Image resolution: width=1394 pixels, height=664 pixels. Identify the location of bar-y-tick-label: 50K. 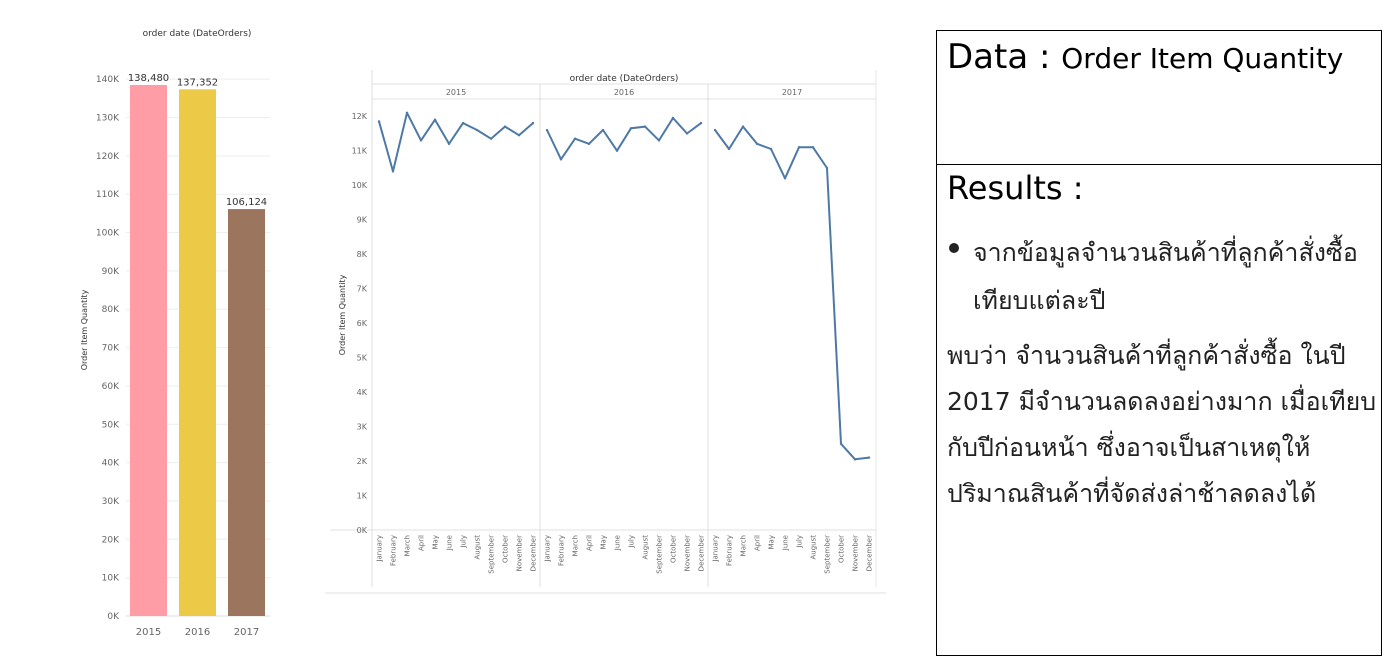
(111, 425).